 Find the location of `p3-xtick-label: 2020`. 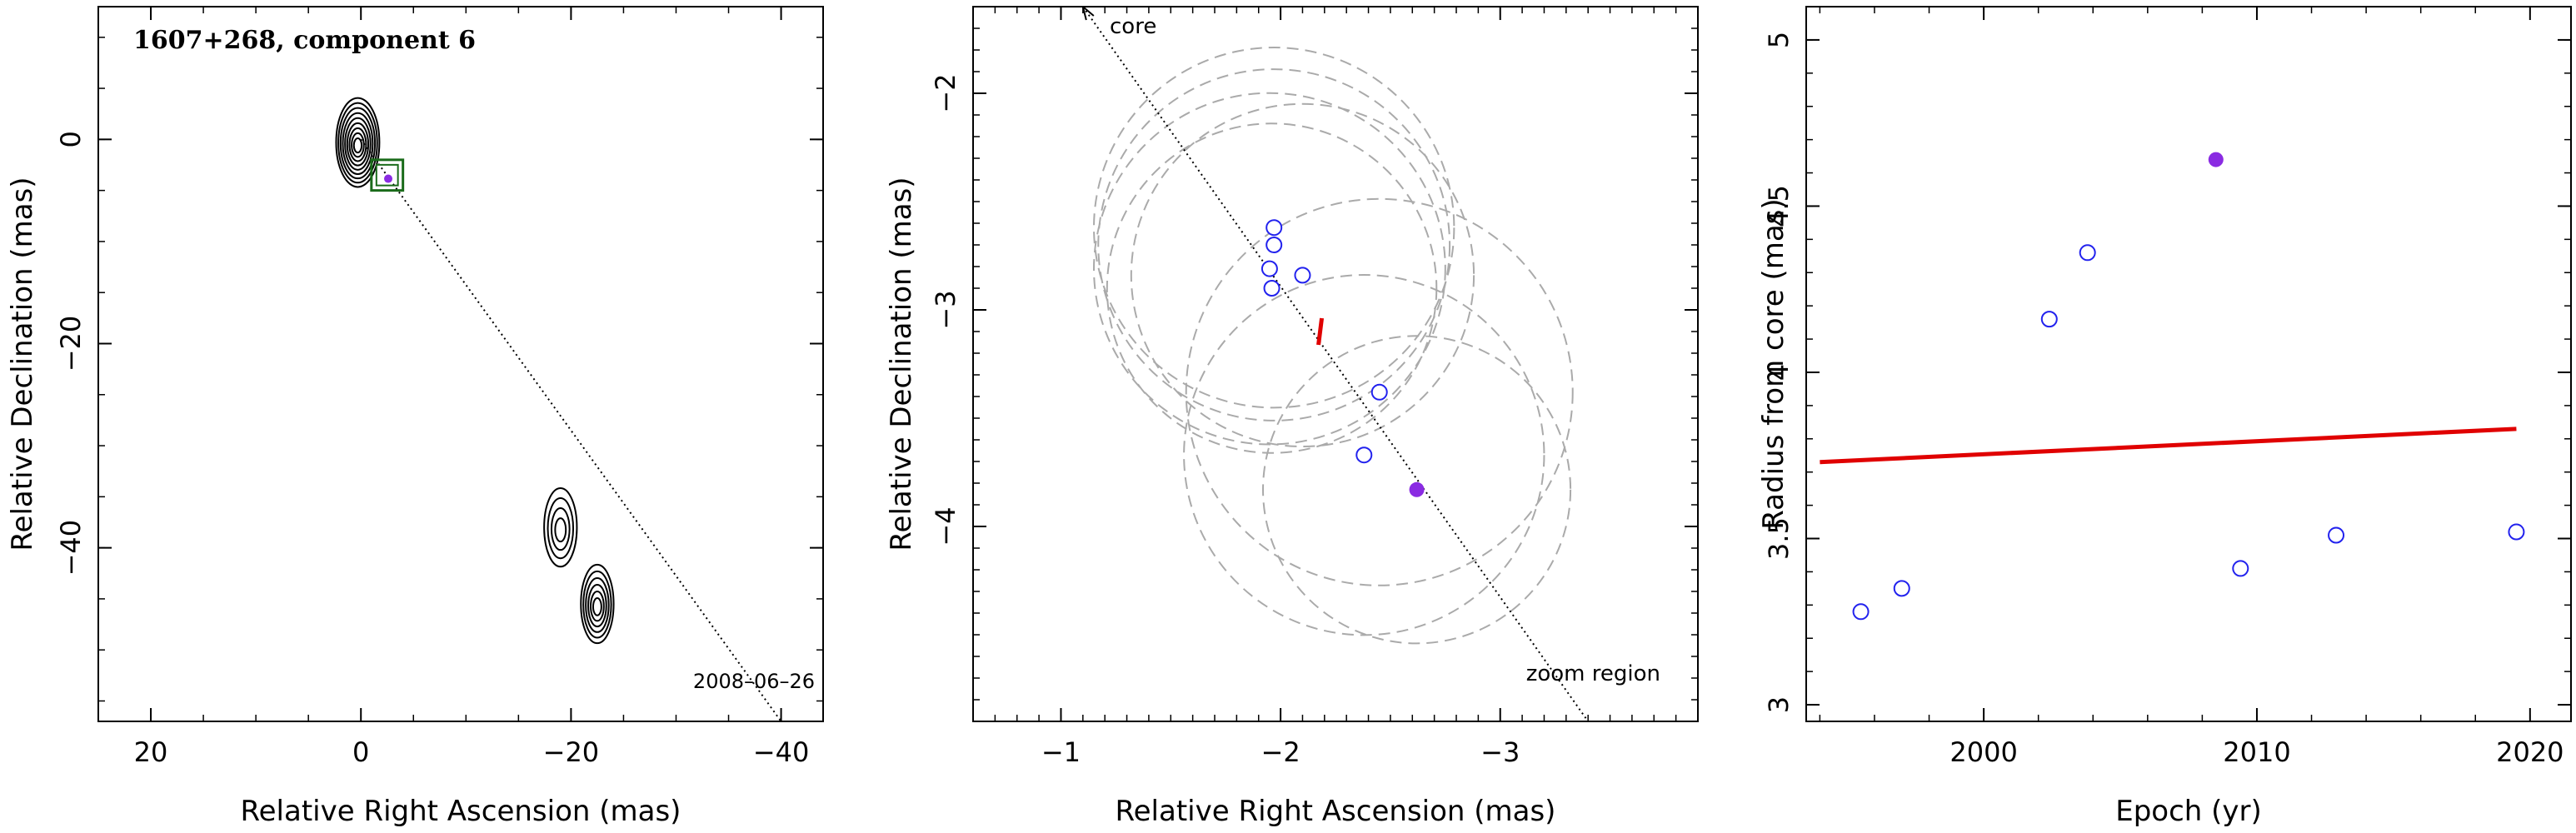

p3-xtick-label: 2020 is located at coordinates (2530, 752).